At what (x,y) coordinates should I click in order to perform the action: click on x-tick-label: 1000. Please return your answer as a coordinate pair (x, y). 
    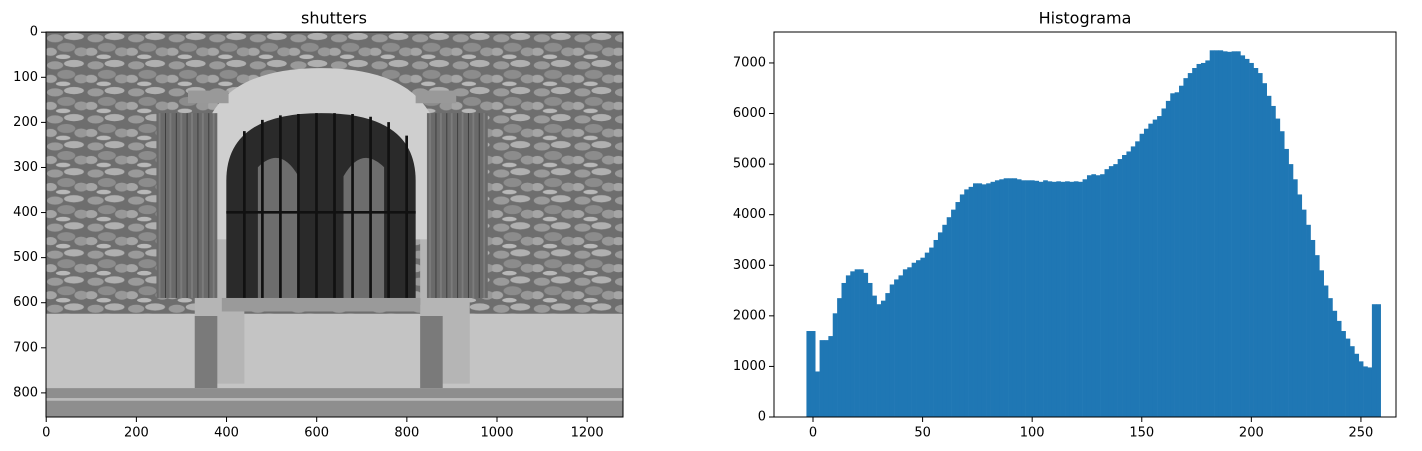
    Looking at the image, I should click on (496, 433).